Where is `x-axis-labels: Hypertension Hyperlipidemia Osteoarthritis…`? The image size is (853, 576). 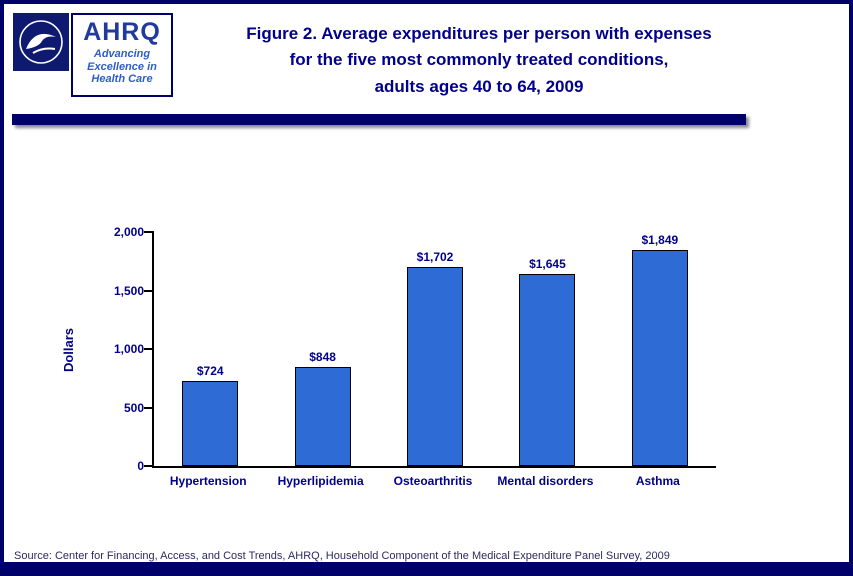 x-axis-labels: Hypertension Hyperlipidemia Osteoarthritis… is located at coordinates (433, 481).